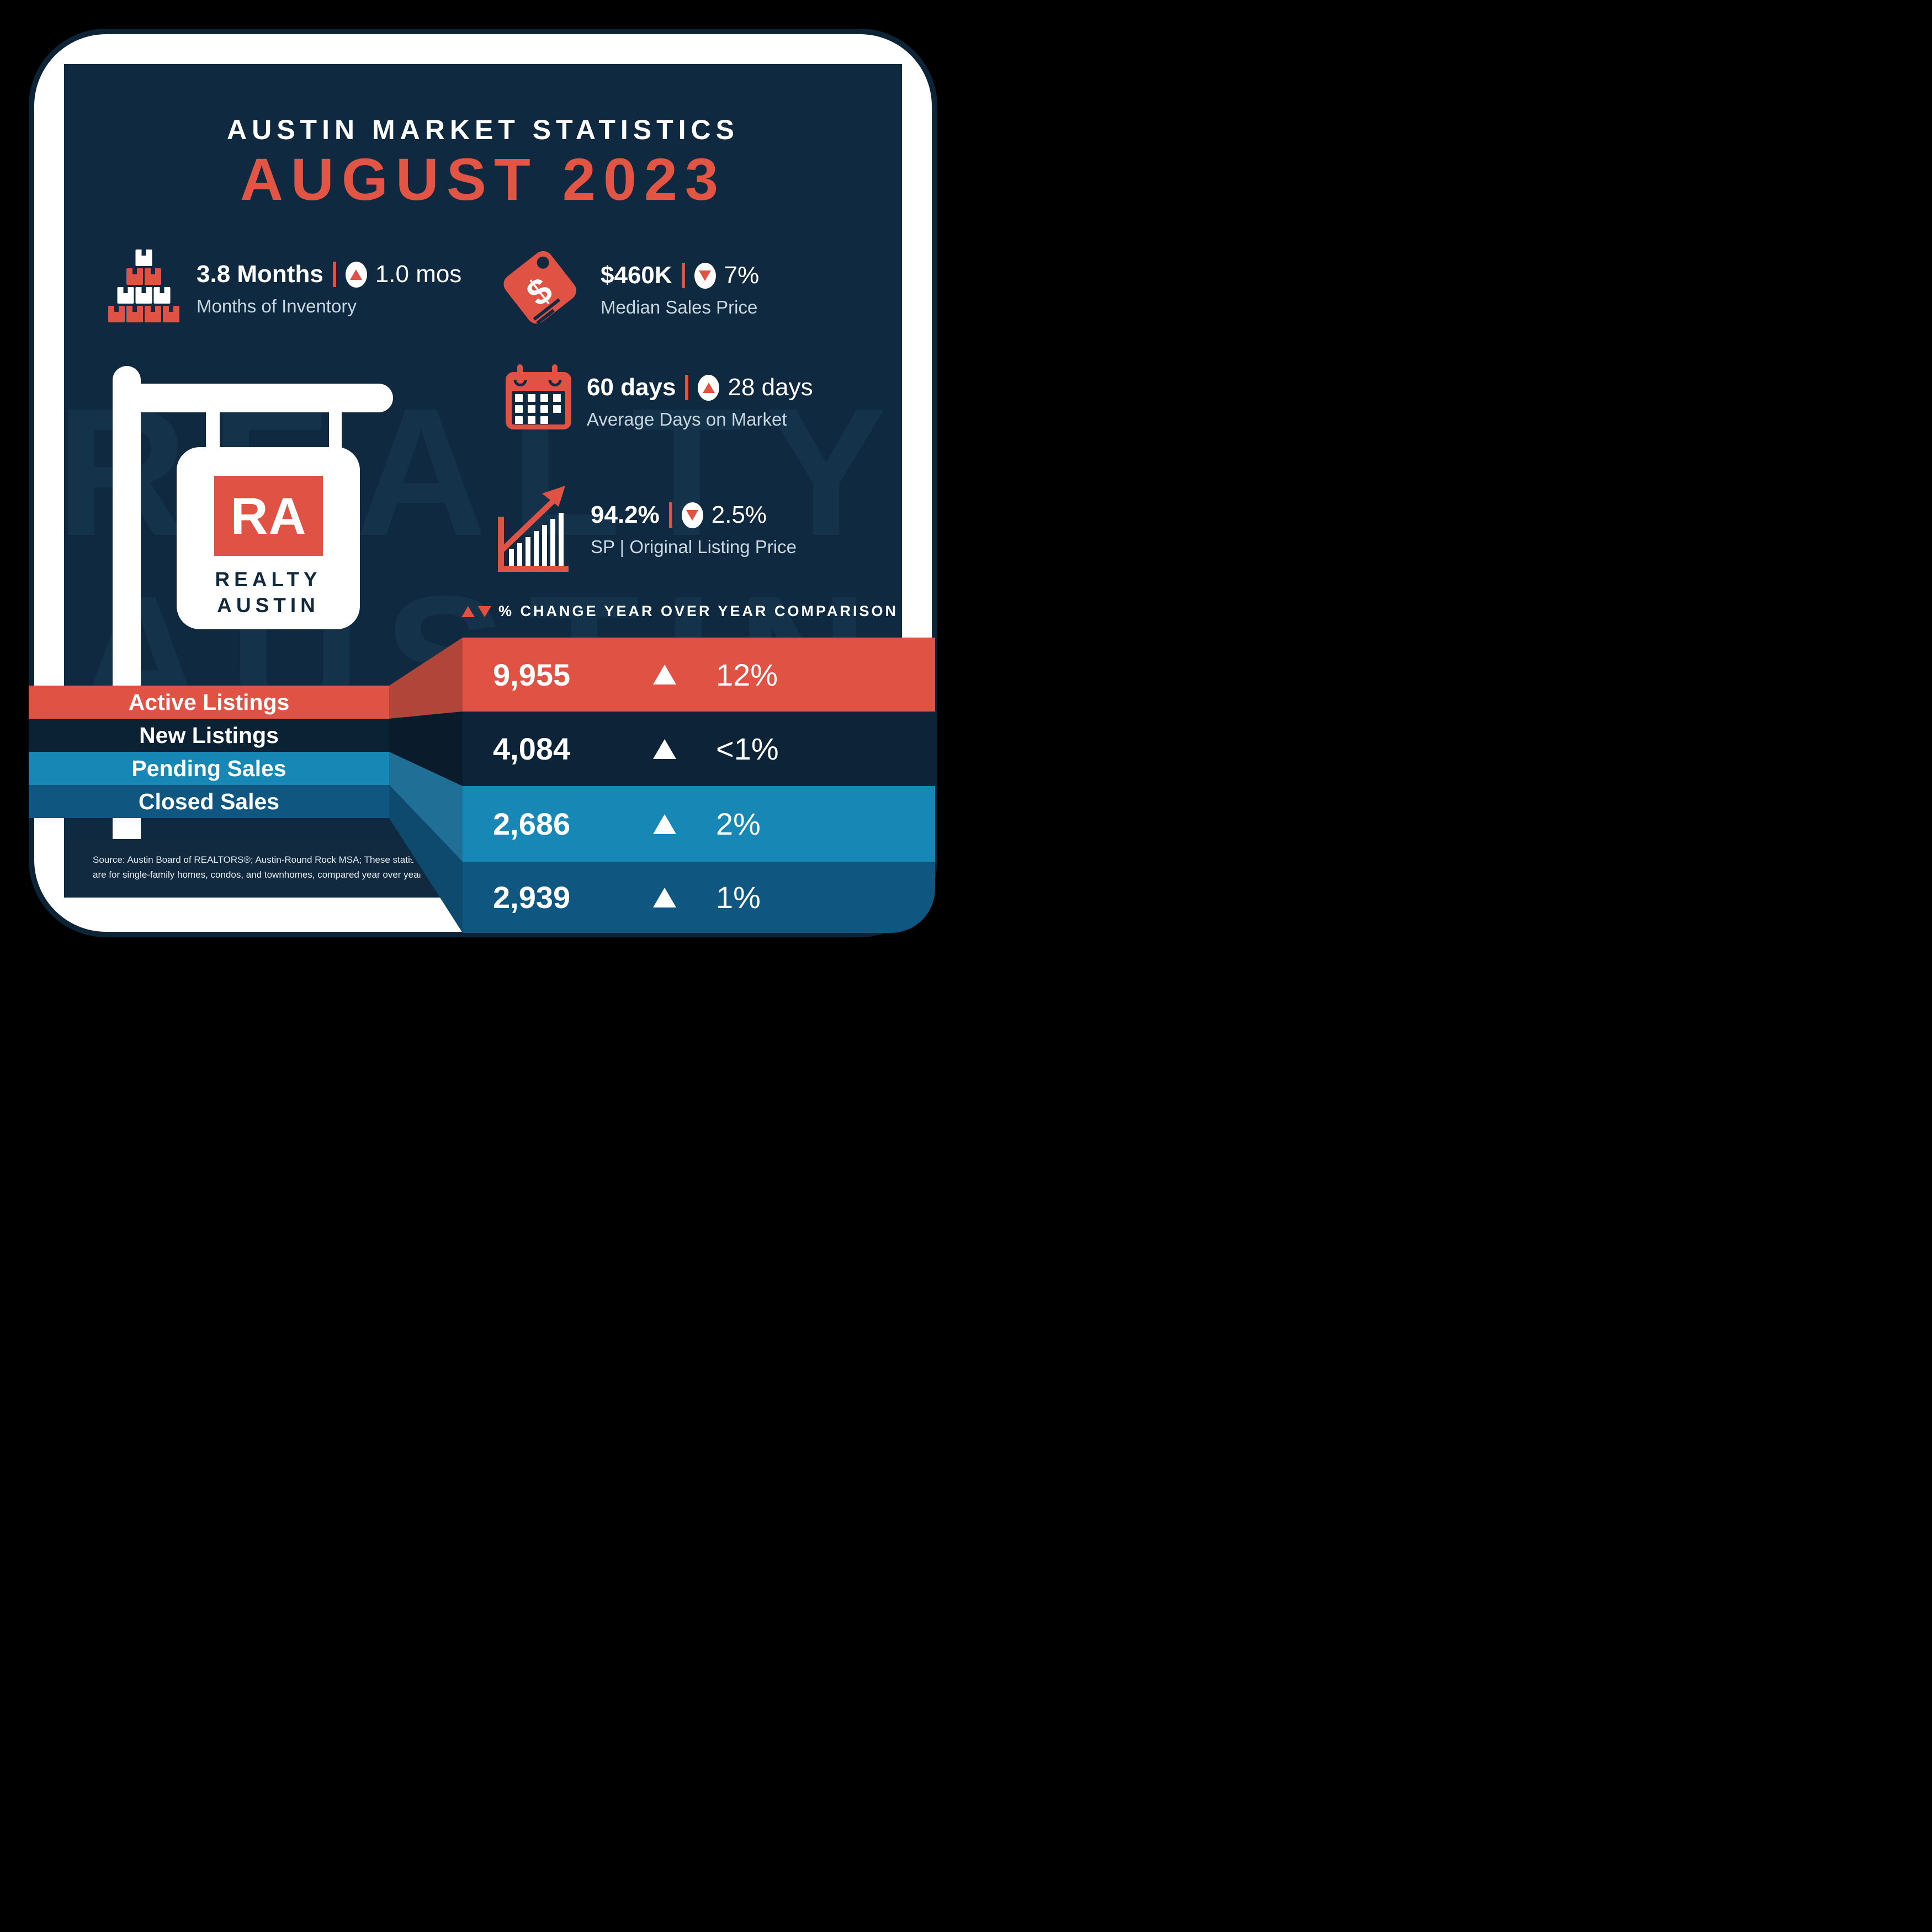  What do you see at coordinates (253, 398) in the screenshot?
I see `sign-arm` at bounding box center [253, 398].